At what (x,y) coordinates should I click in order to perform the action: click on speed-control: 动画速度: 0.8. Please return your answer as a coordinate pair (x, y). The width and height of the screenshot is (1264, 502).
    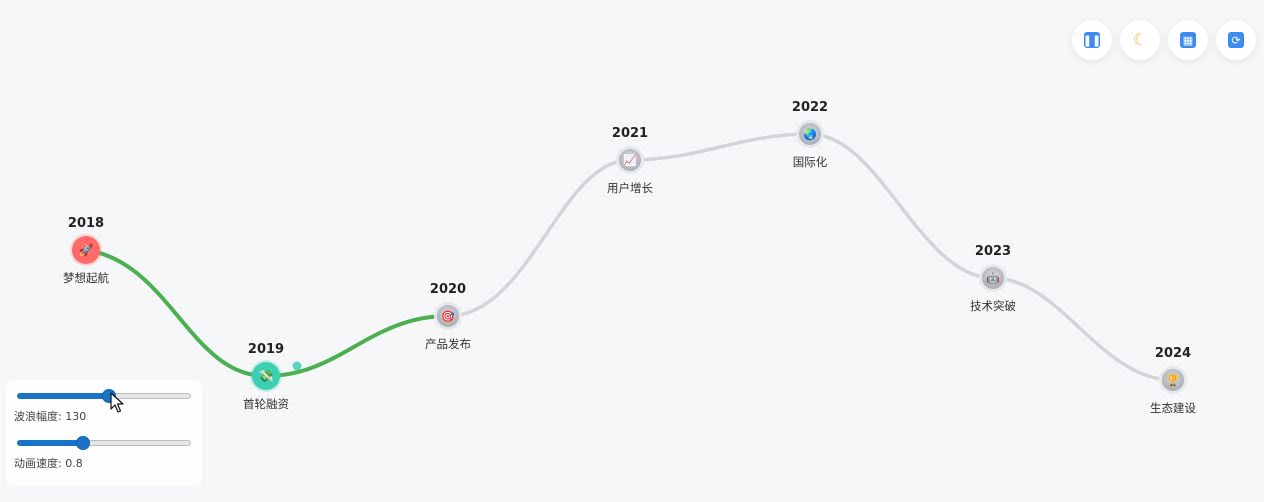
    Looking at the image, I should click on (104, 452).